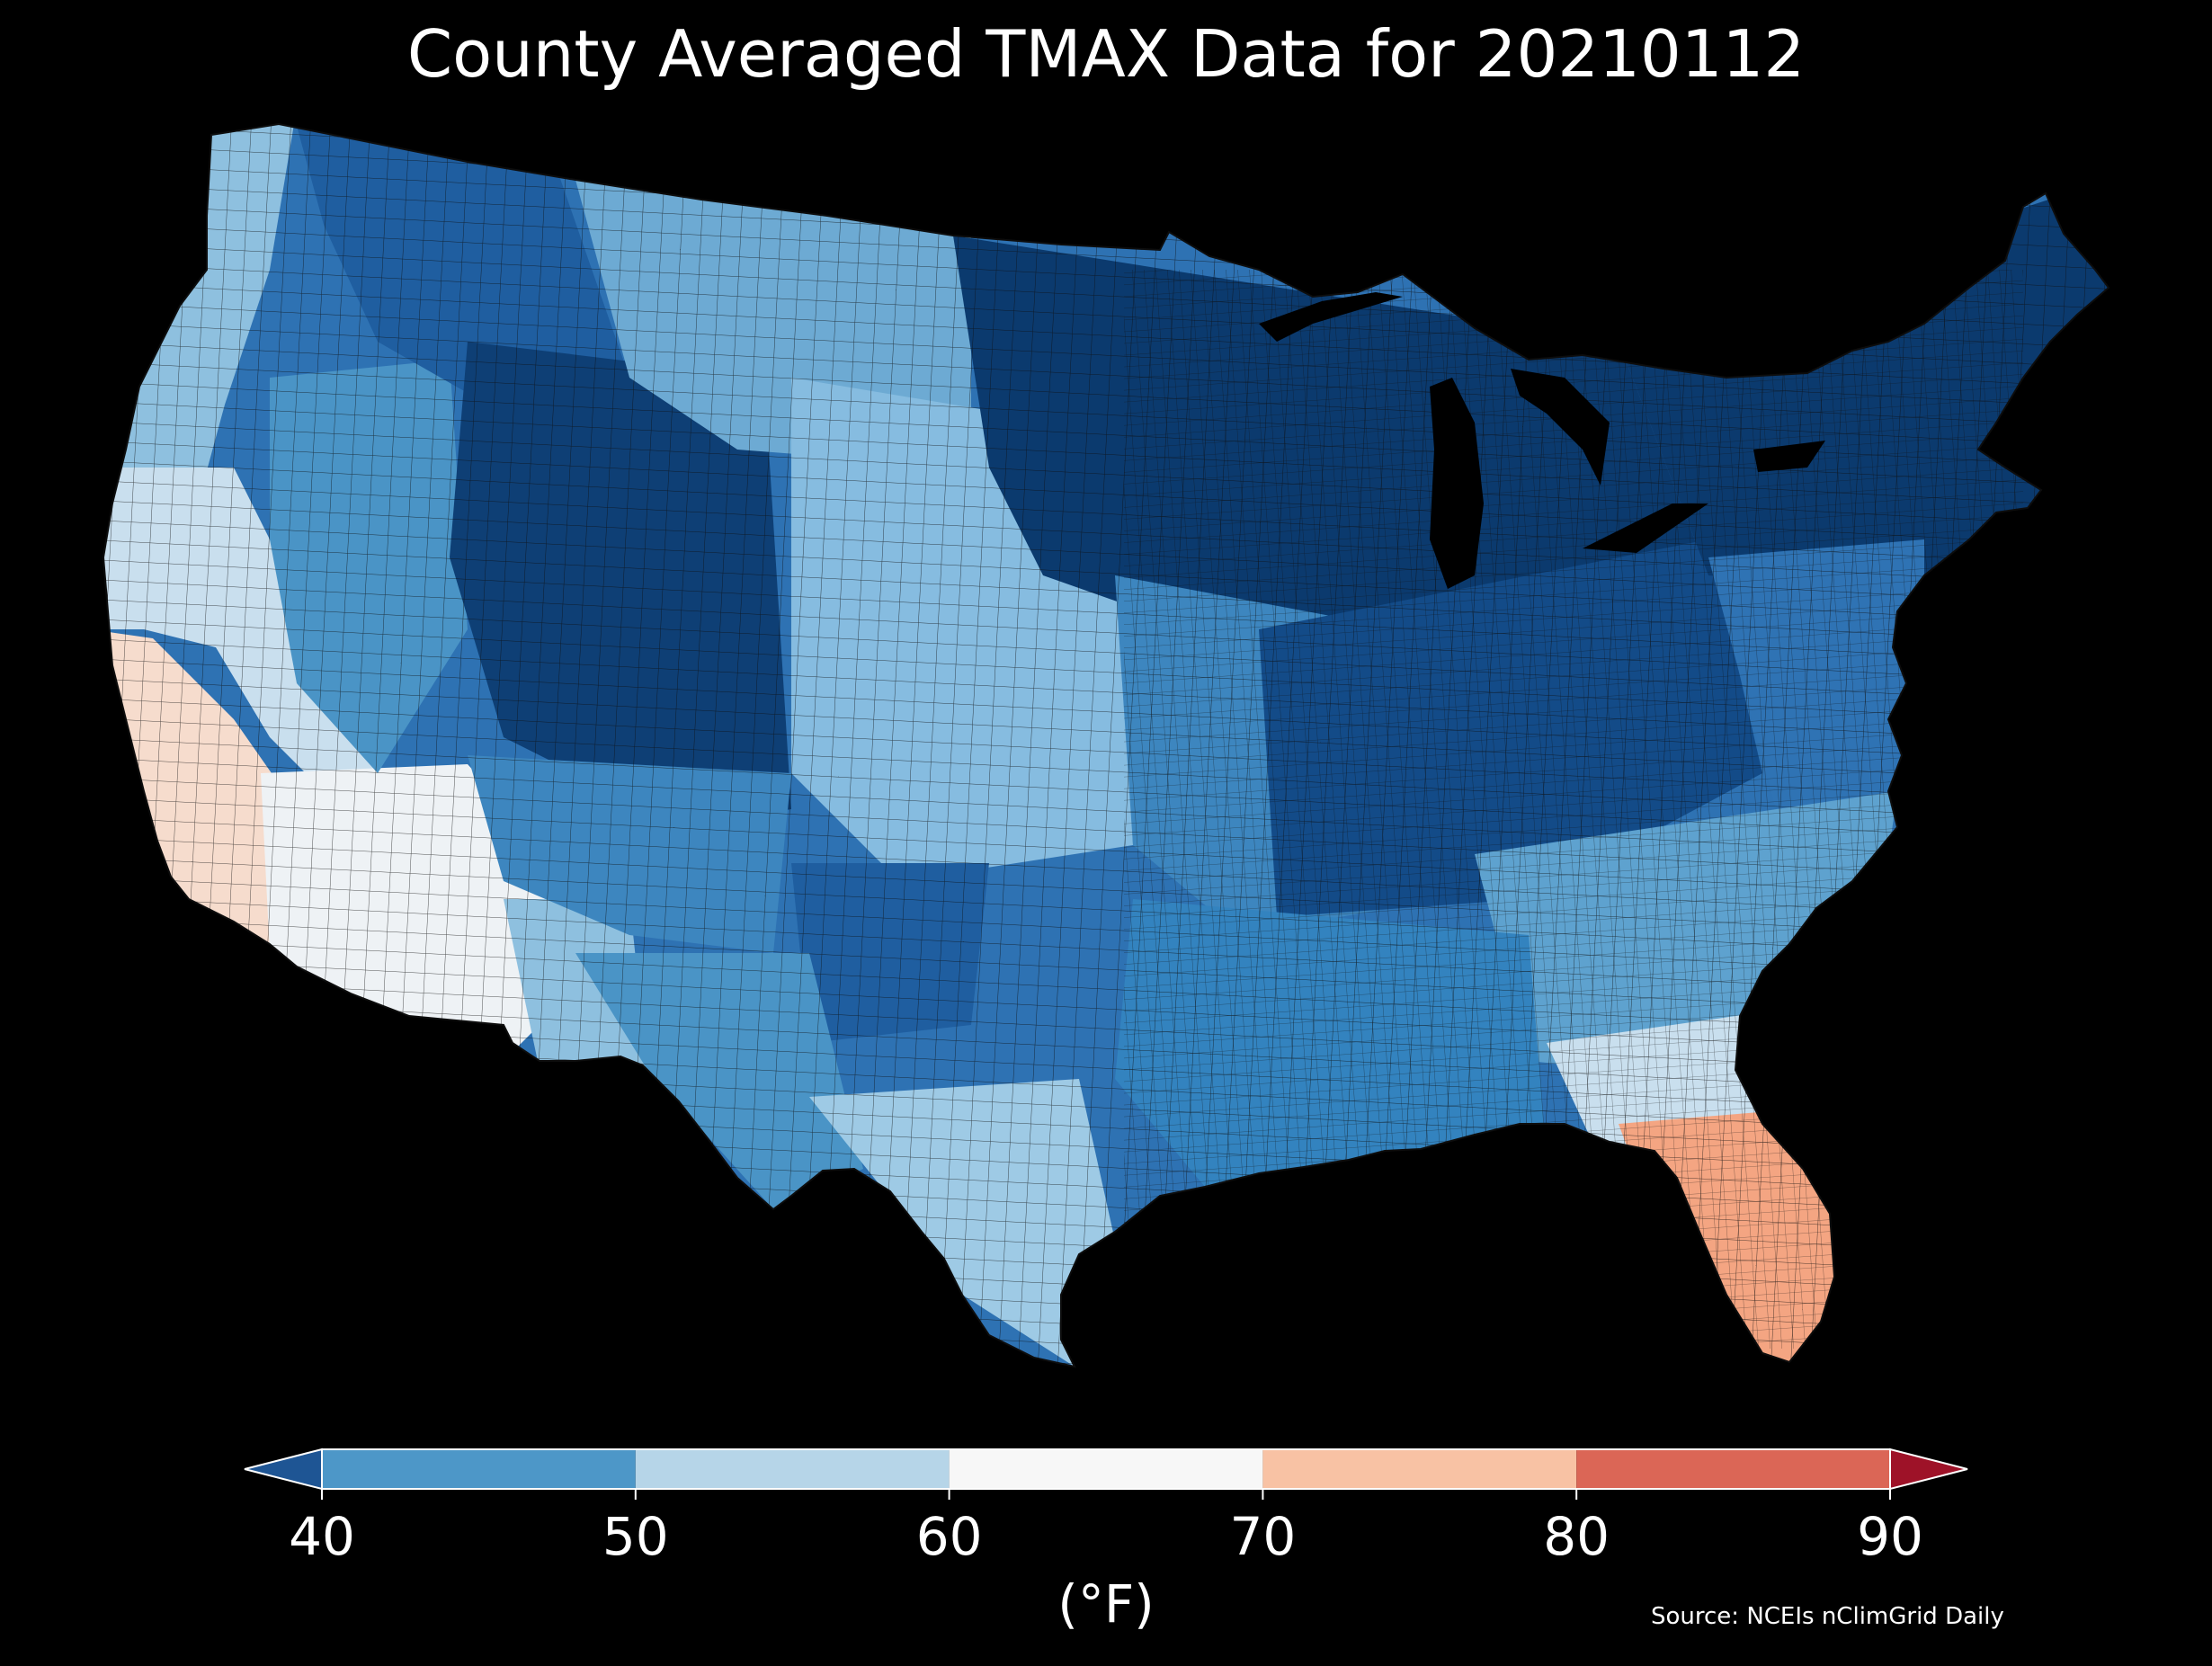 The image size is (2212, 1666). What do you see at coordinates (1827, 1617) in the screenshot?
I see `source-label: Source: NCEIs nClimGrid Daily` at bounding box center [1827, 1617].